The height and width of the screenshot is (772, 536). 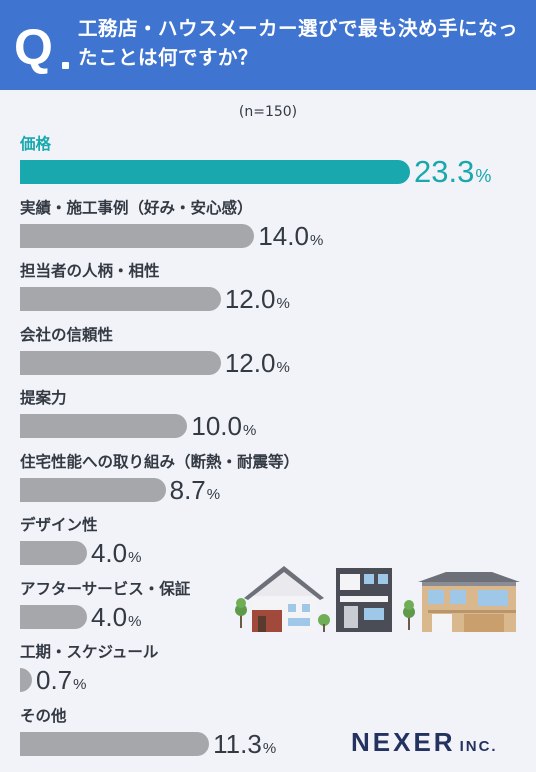 What do you see at coordinates (54, 680) in the screenshot?
I see `value-number: 0.7` at bounding box center [54, 680].